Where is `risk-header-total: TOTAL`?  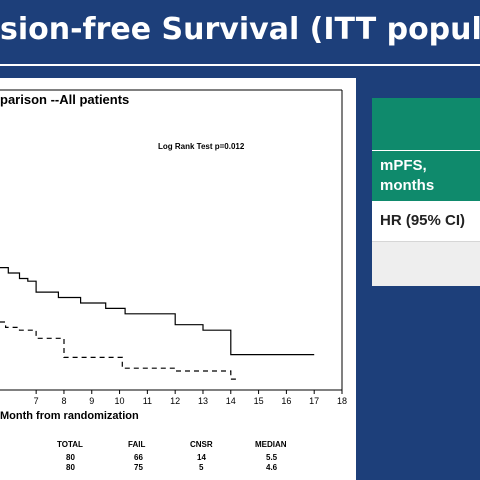 risk-header-total: TOTAL is located at coordinates (70, 444).